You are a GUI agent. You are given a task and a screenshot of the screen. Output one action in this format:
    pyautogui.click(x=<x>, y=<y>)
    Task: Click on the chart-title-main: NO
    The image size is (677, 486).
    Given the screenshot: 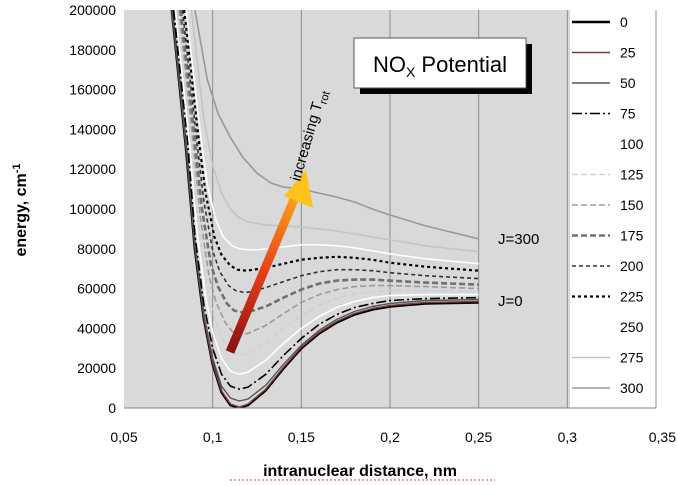 What is the action you would take?
    pyautogui.click(x=389, y=64)
    